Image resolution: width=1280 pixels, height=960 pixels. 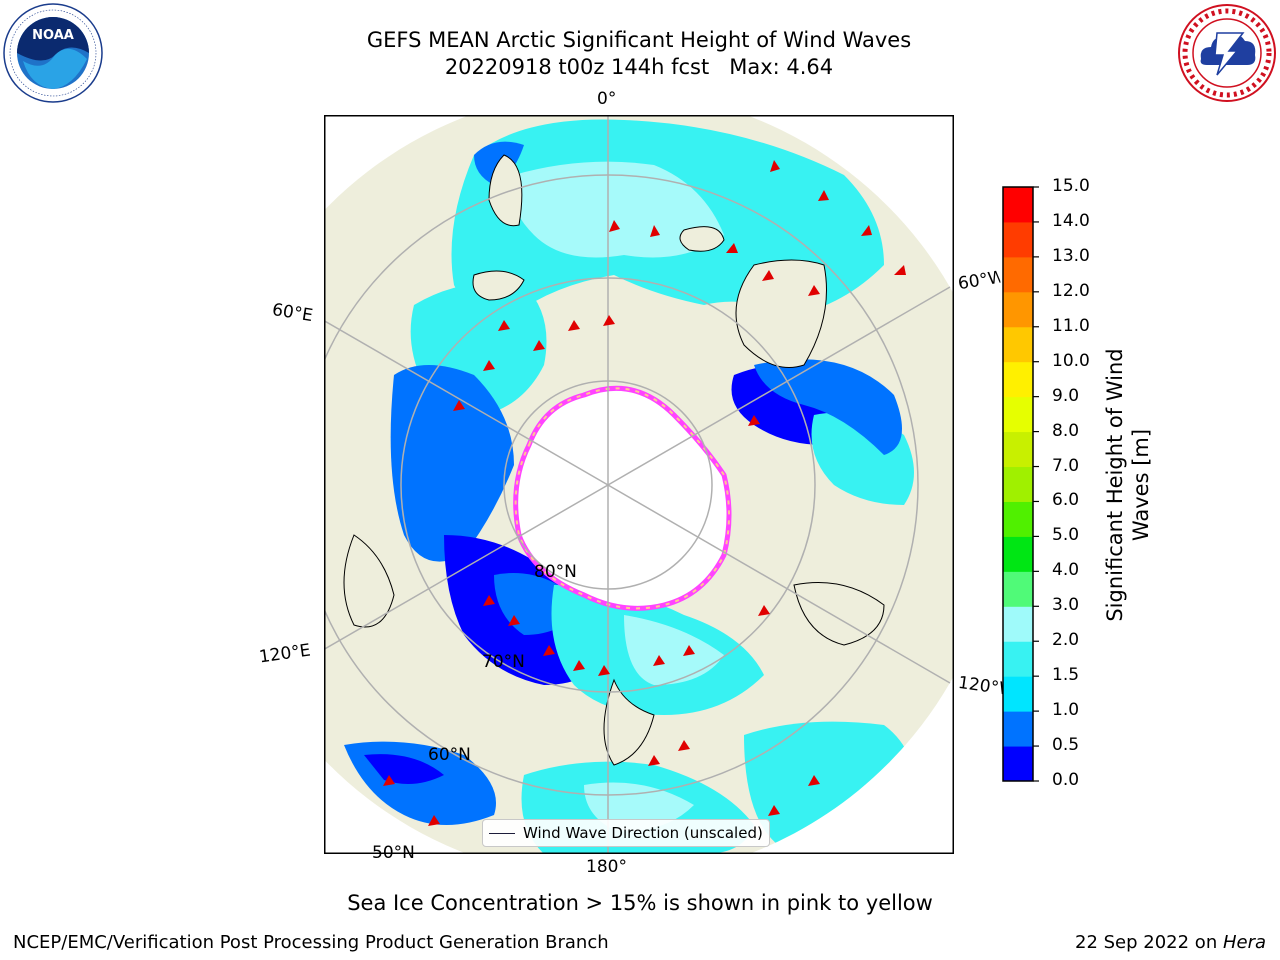 I want to click on sea-ice-edge-orange, so click(x=622, y=498).